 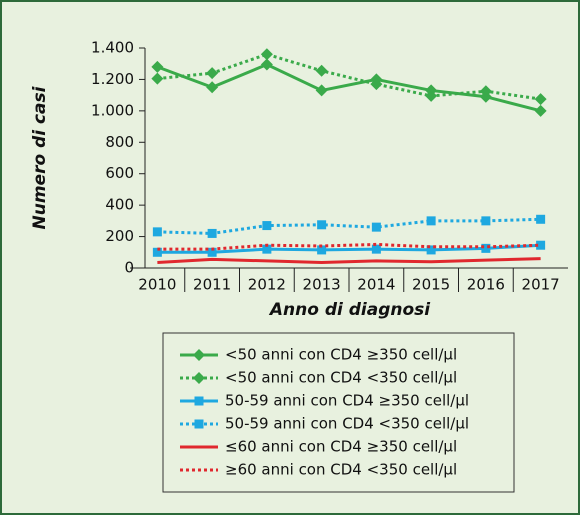 What do you see at coordinates (119, 205) in the screenshot?
I see `y-tick-label: 400` at bounding box center [119, 205].